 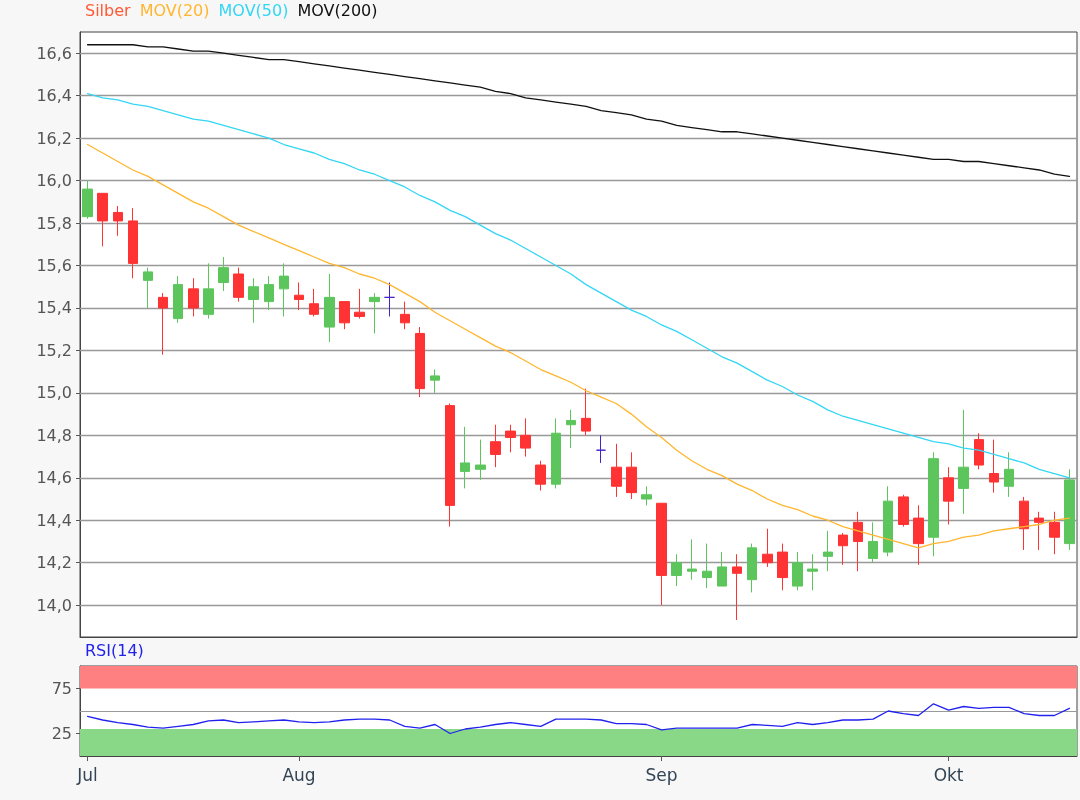 What do you see at coordinates (54, 435) in the screenshot?
I see `y-tick-label: 14,8` at bounding box center [54, 435].